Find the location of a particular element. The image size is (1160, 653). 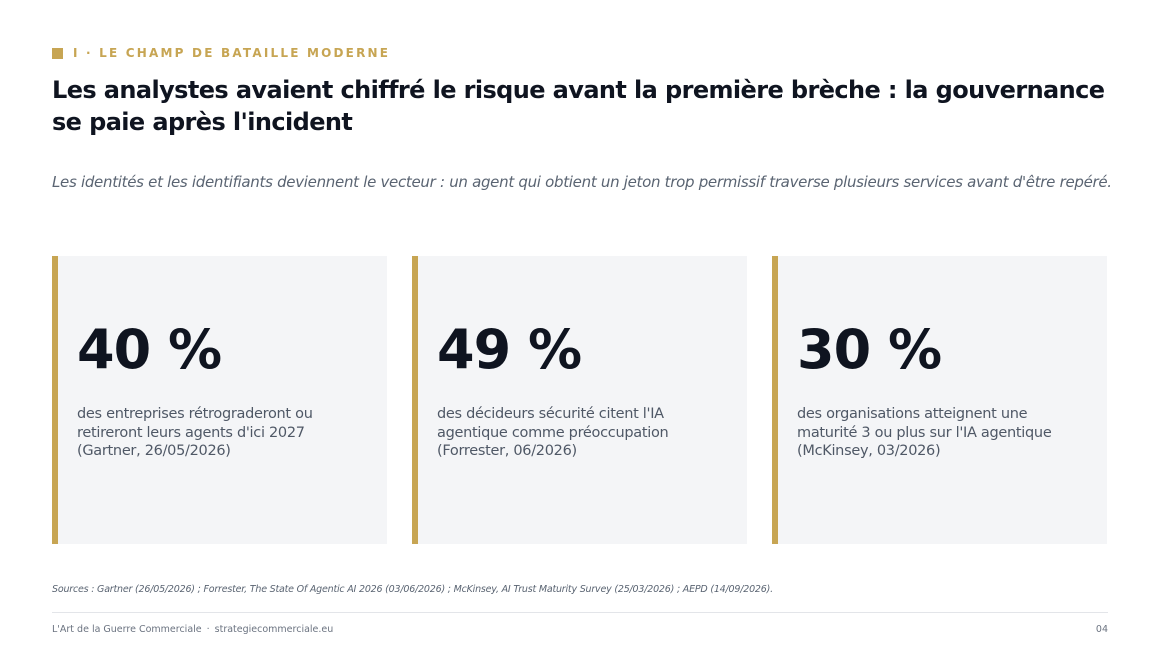

stat-value: 49 % is located at coordinates (509, 349).